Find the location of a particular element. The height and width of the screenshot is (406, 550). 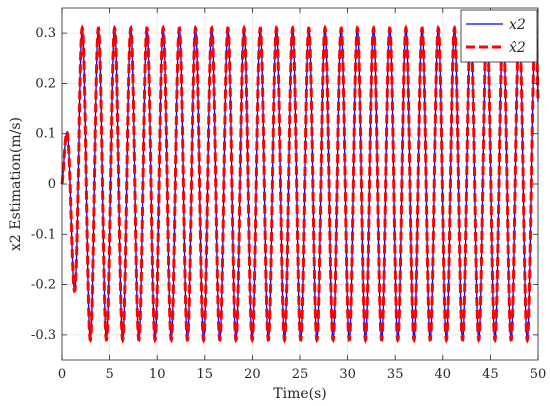

x-tick-label: 0 is located at coordinates (62, 374).